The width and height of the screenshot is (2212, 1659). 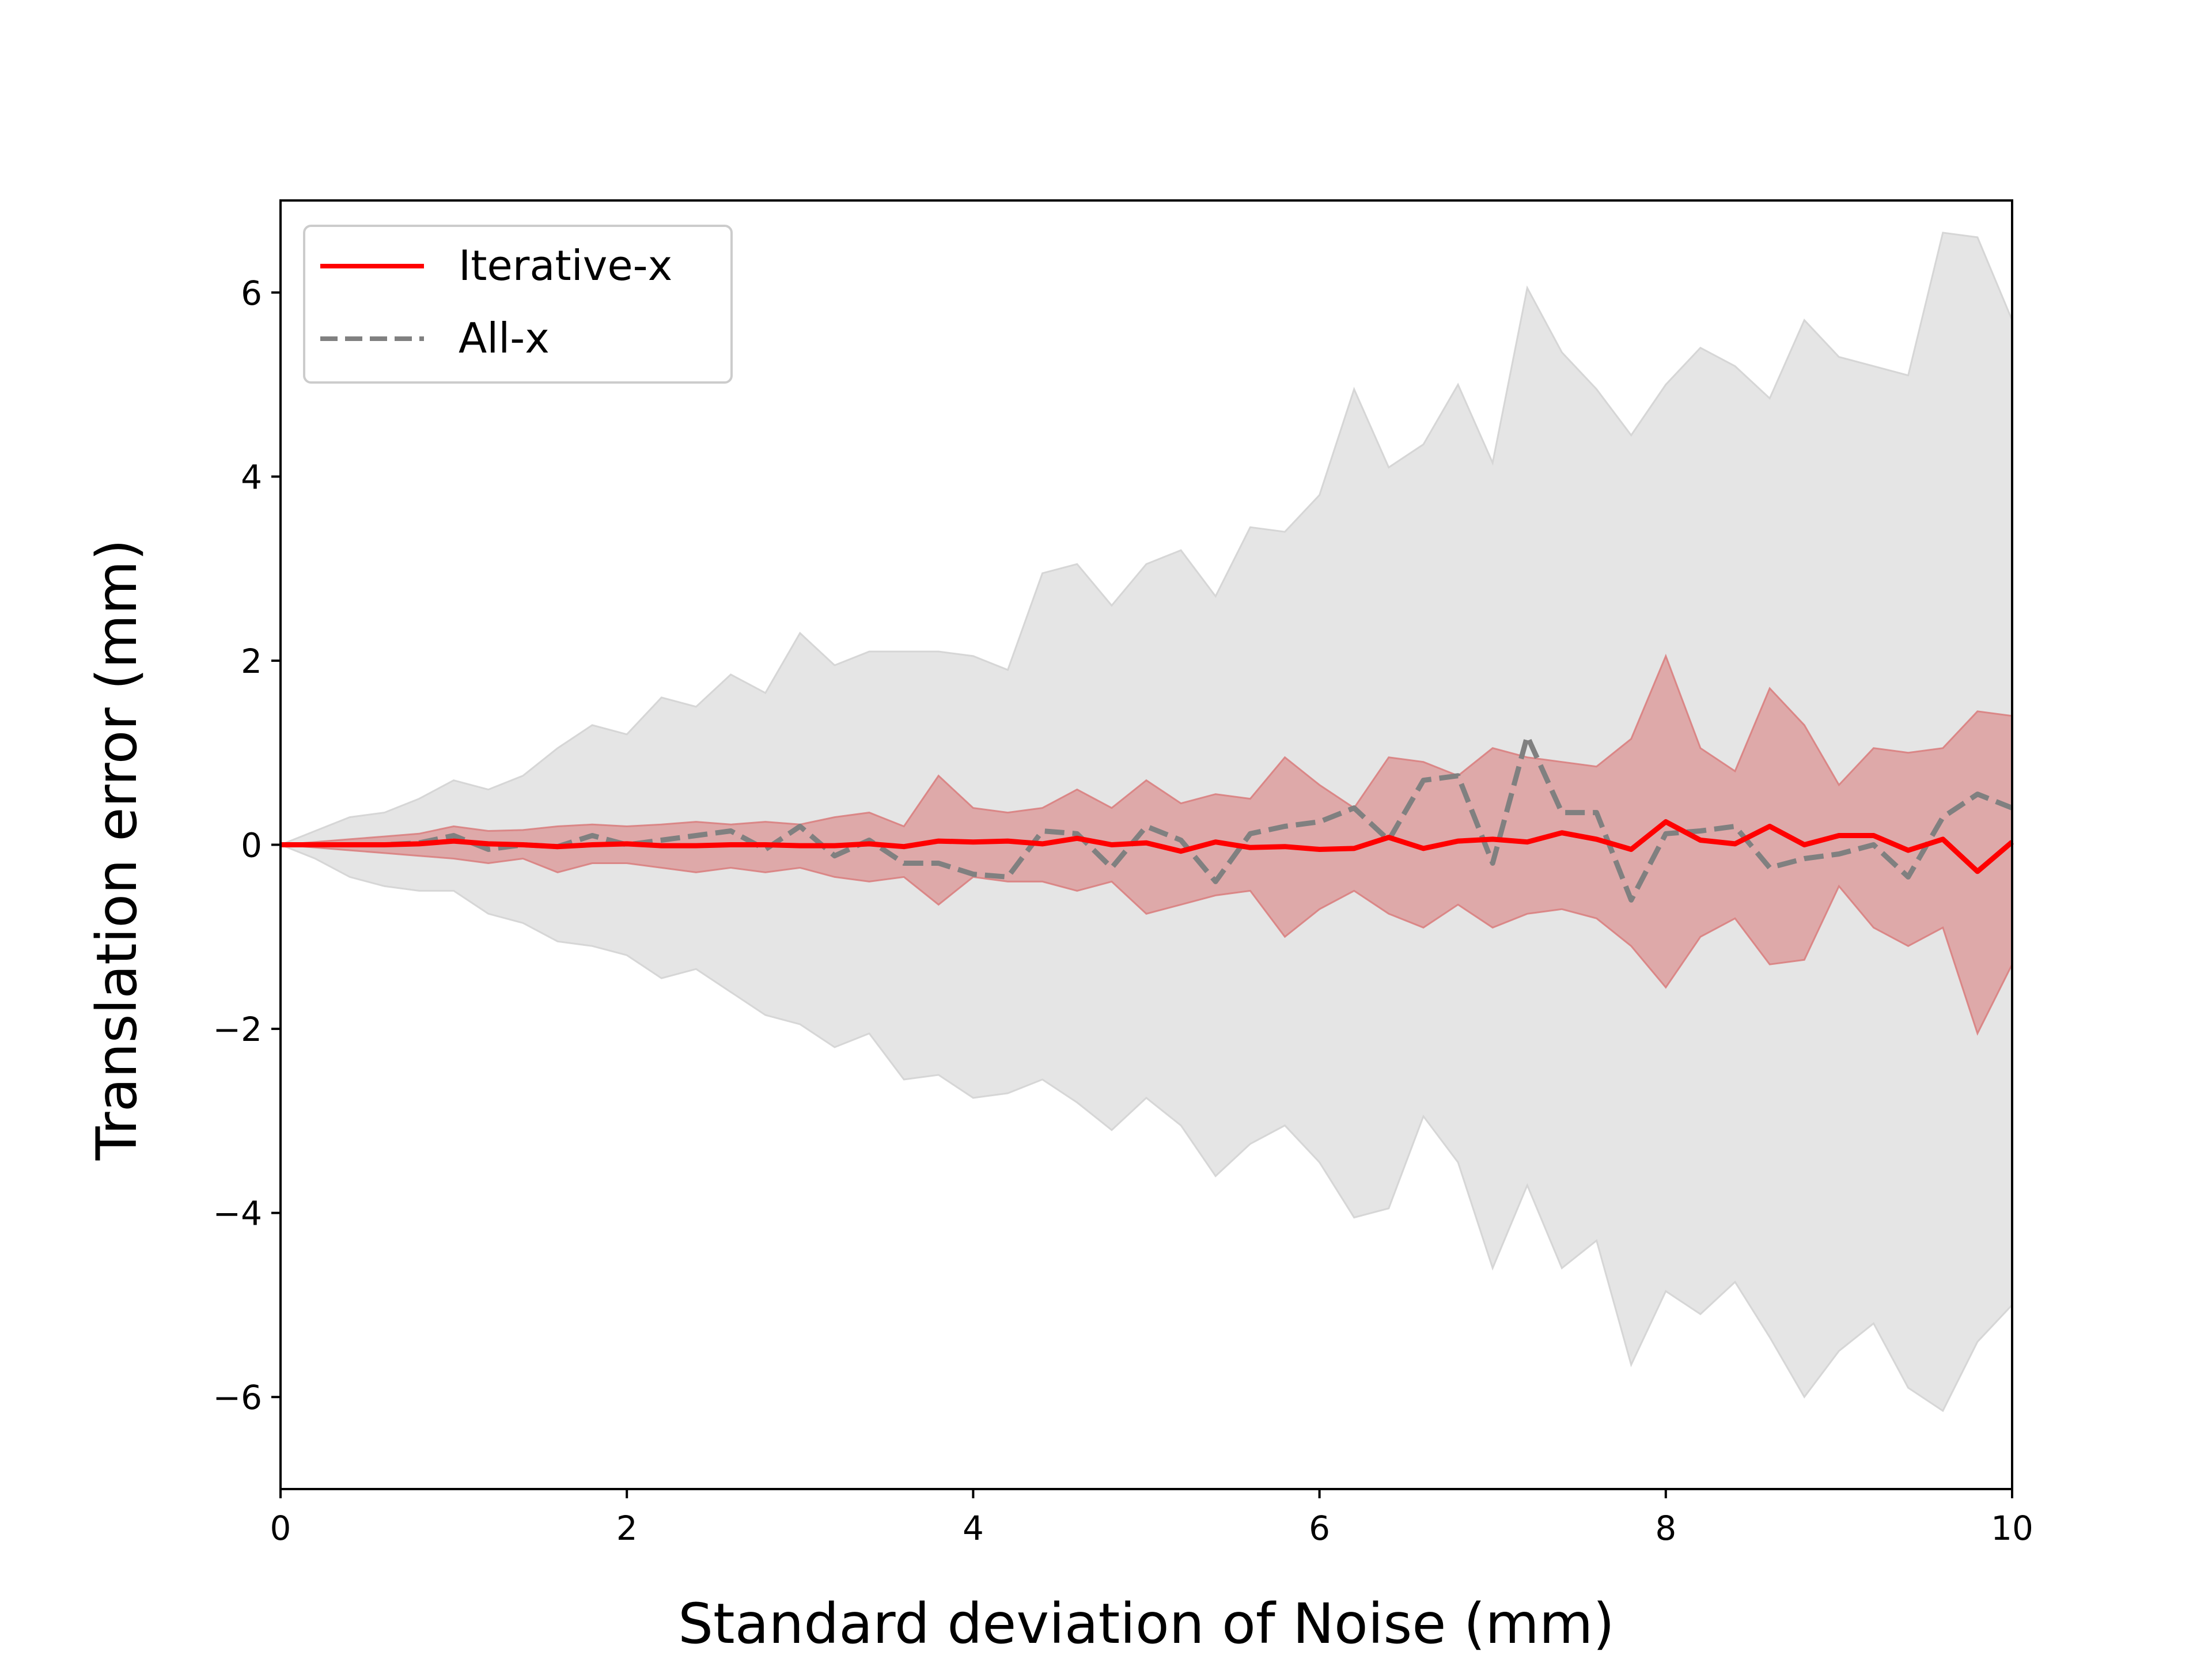 What do you see at coordinates (1146, 1624) in the screenshot?
I see `x-axis-label: Standard deviation of Noise (mm)` at bounding box center [1146, 1624].